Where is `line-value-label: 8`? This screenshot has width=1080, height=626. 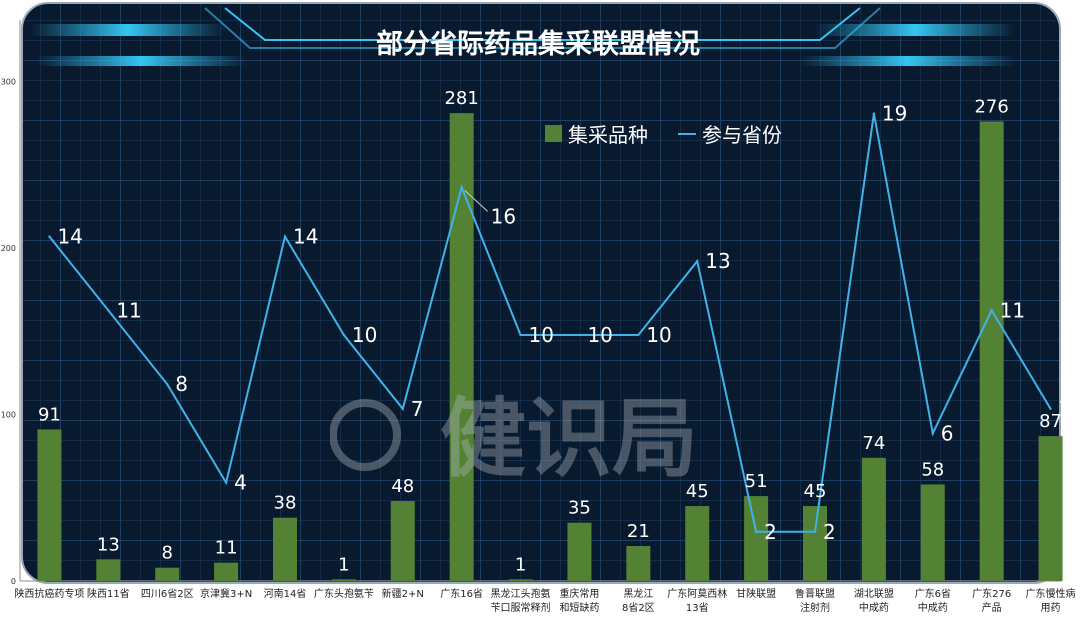
line-value-label: 8 is located at coordinates (181, 384).